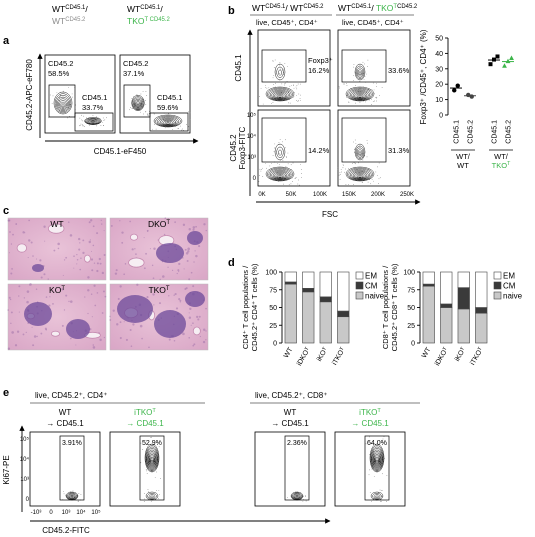 The image size is (535, 537). What do you see at coordinates (65, 423) in the screenshot?
I see `text-segment: → CD45.1` at bounding box center [65, 423].